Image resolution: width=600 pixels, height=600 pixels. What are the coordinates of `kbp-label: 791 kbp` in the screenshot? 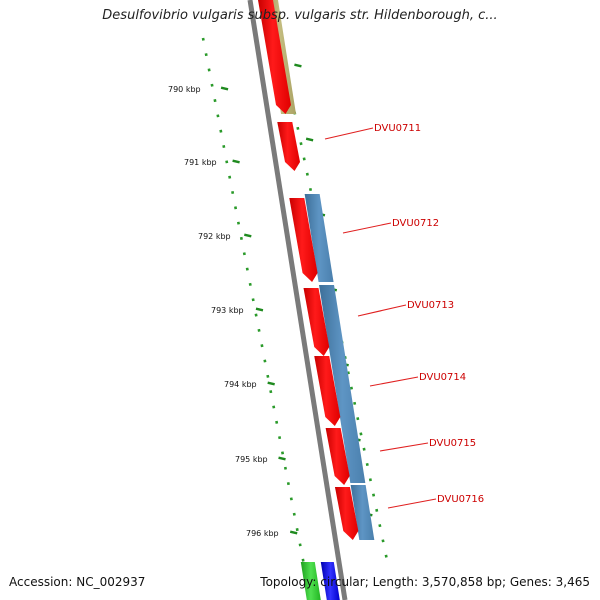 It's located at (200, 162).